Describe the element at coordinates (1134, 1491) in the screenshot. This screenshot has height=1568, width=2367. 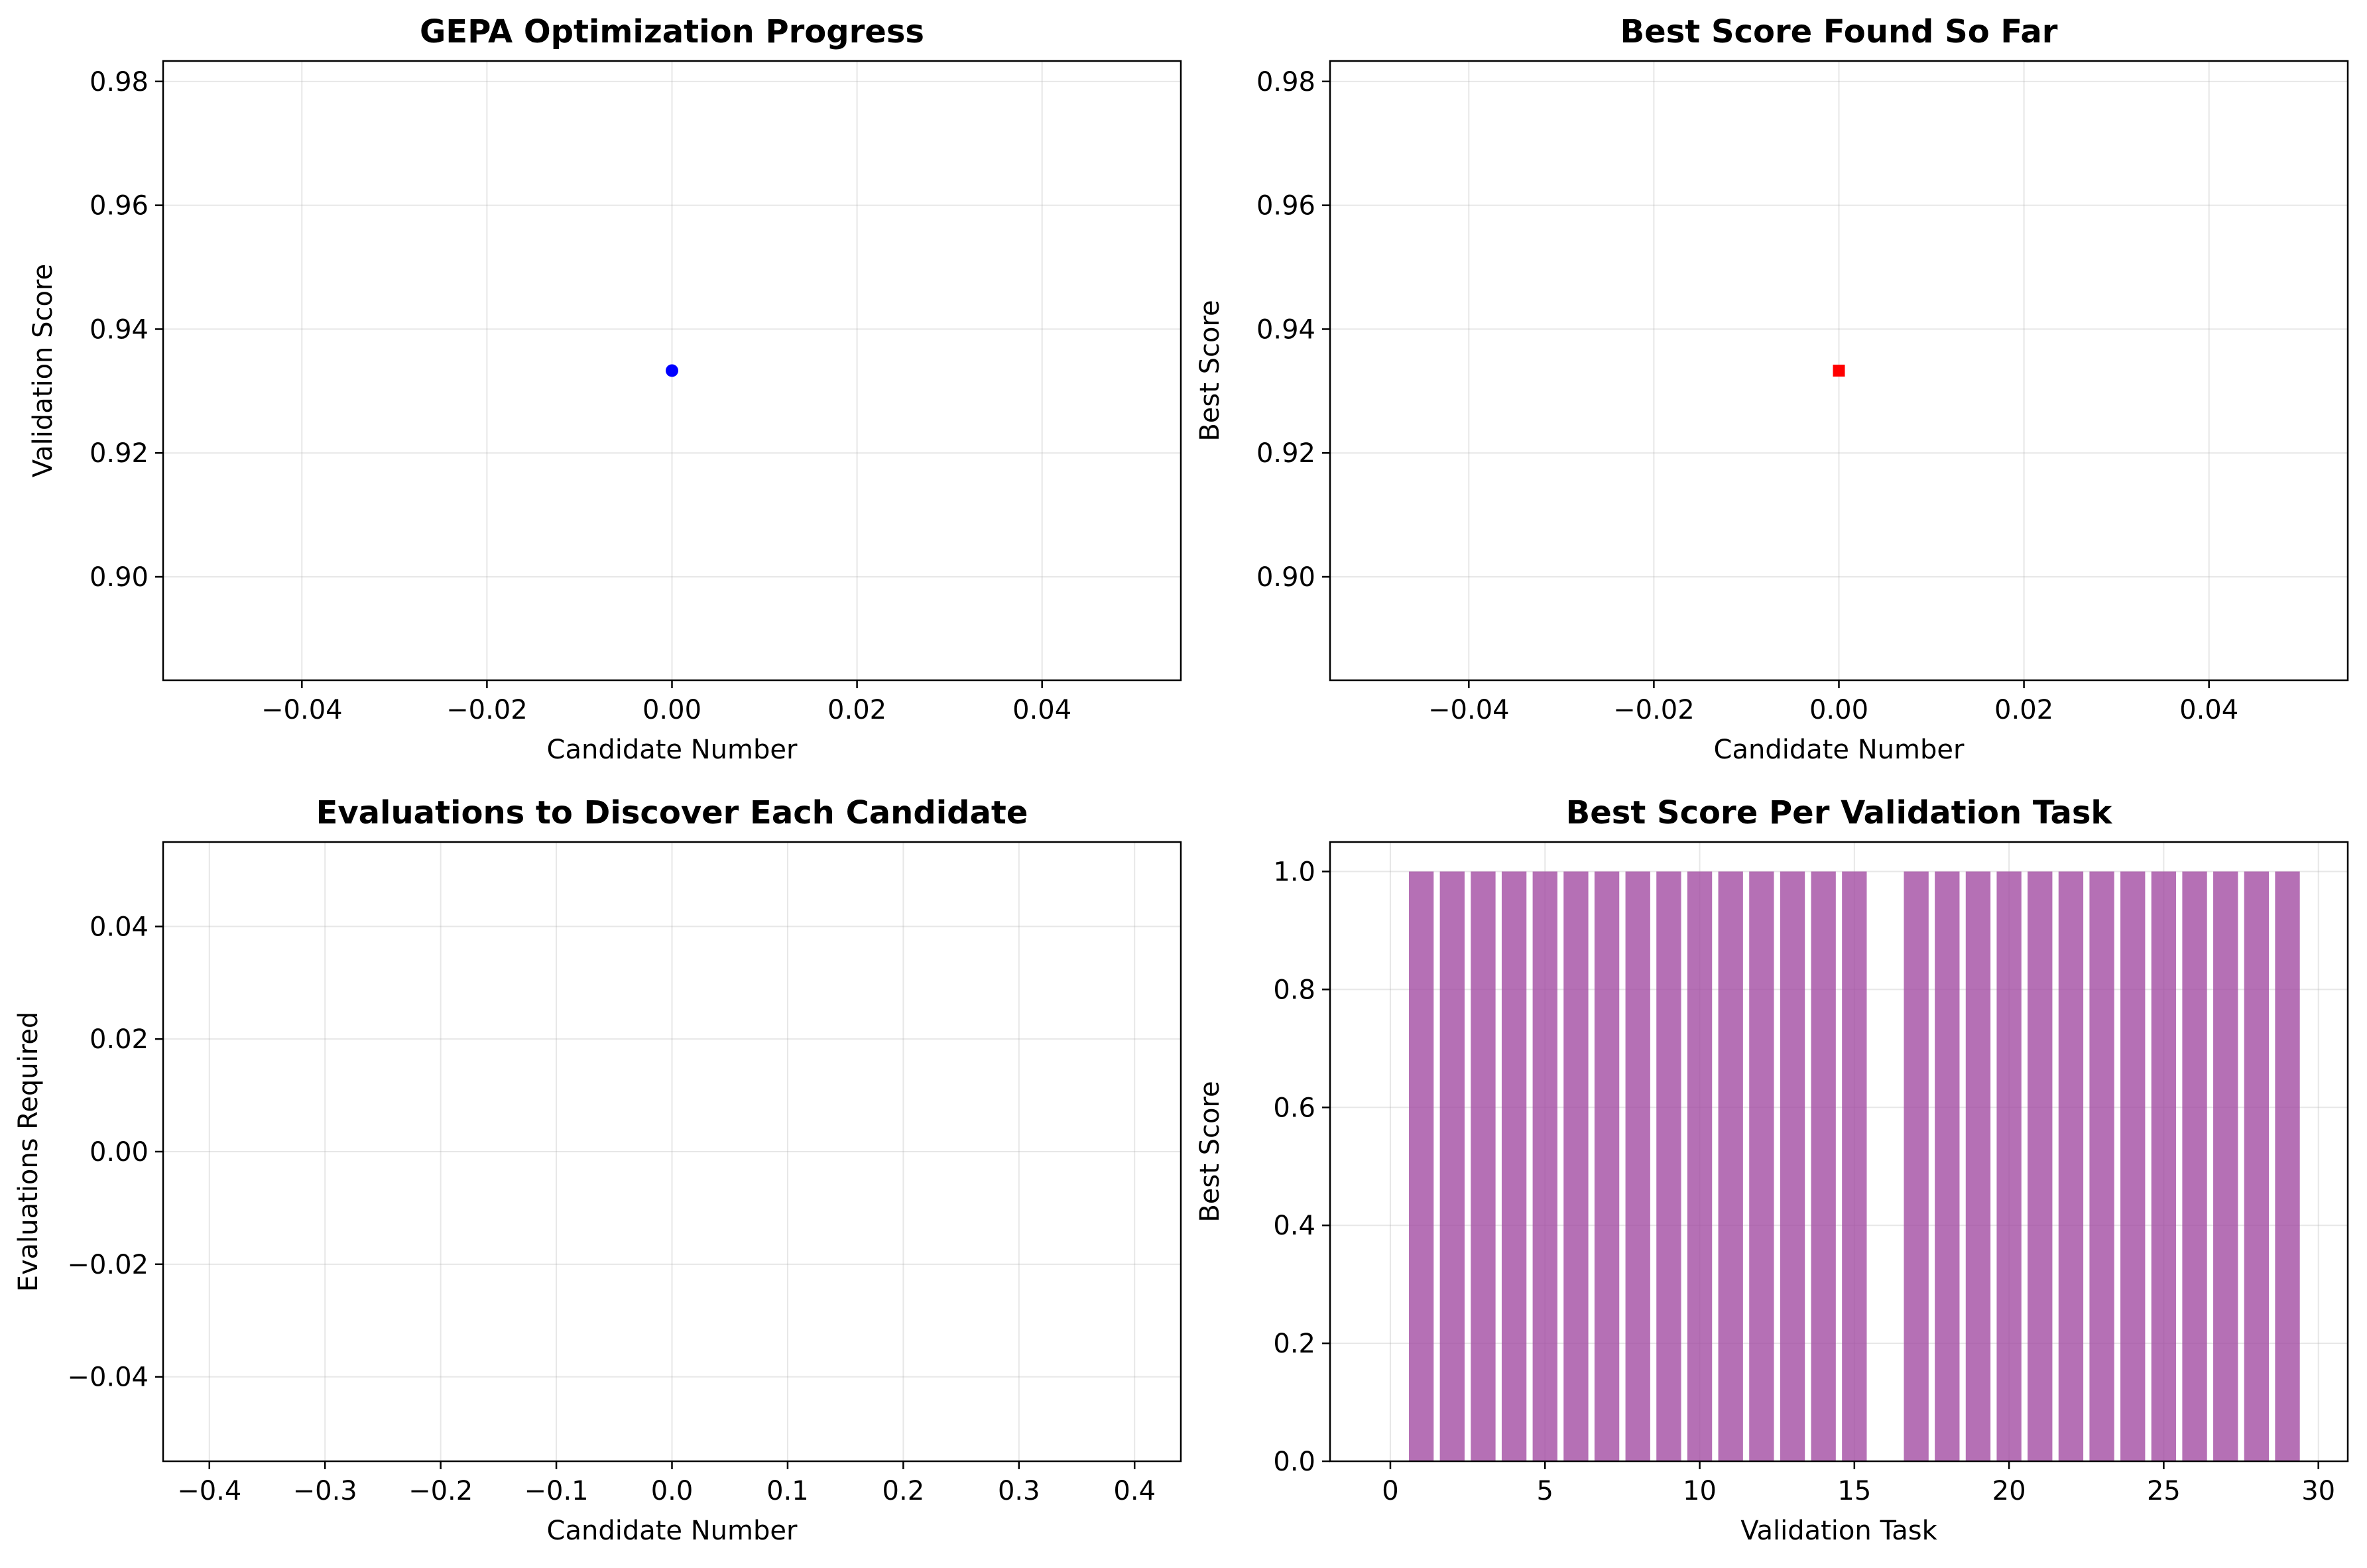
I see `x-tick-label: 0.4` at that location.